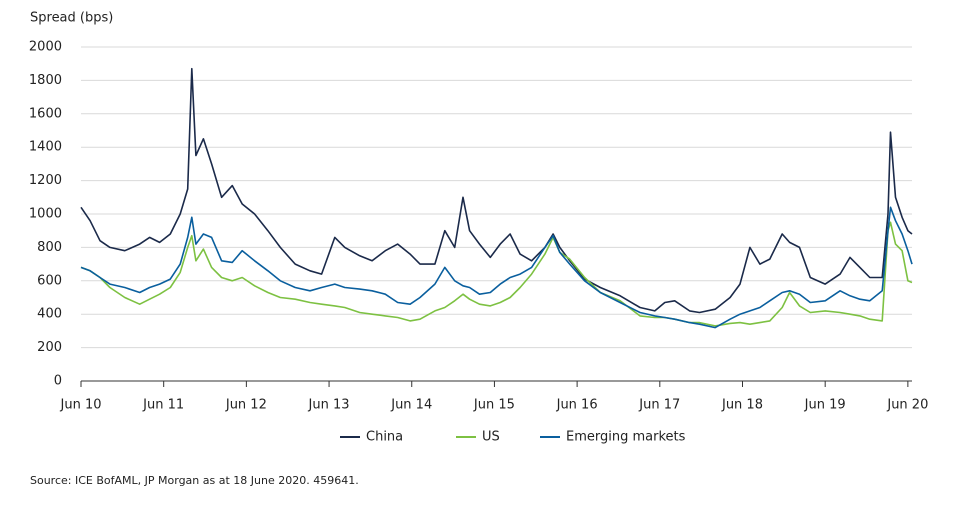 The height and width of the screenshot is (519, 960). Describe the element at coordinates (411, 405) in the screenshot. I see `x-tick-label: Jun 14` at that location.